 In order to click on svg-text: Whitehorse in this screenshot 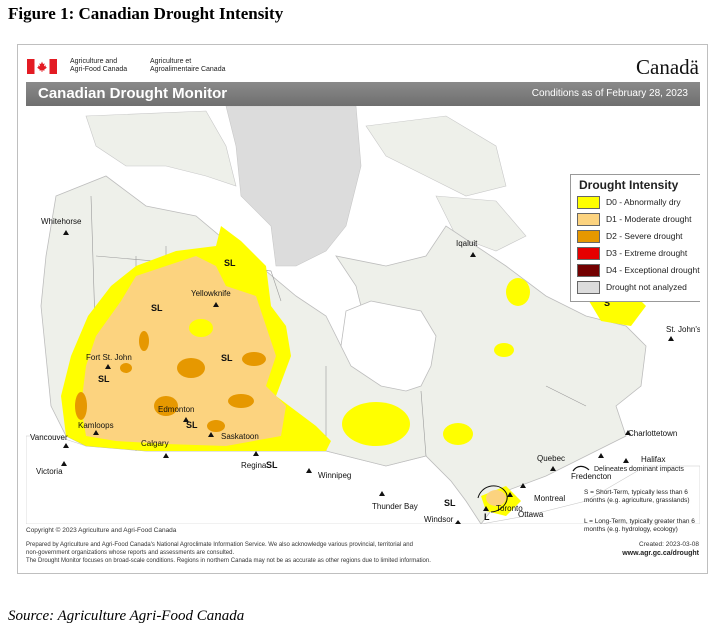, I will do `click(61, 221)`.